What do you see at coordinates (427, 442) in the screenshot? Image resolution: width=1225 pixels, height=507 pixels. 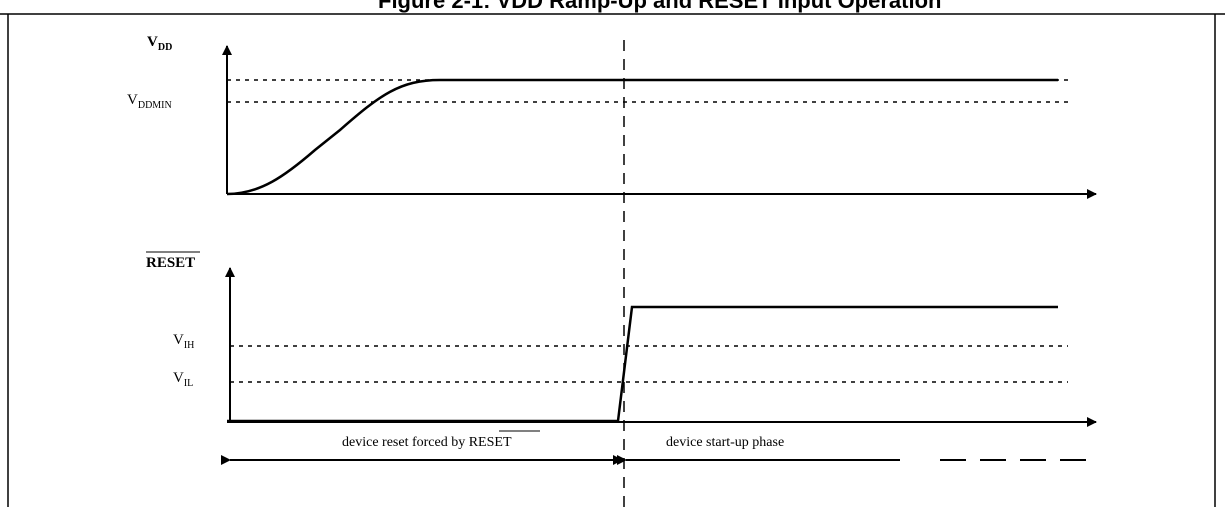 I see `reset-phase-label: device reset forced by RESET` at bounding box center [427, 442].